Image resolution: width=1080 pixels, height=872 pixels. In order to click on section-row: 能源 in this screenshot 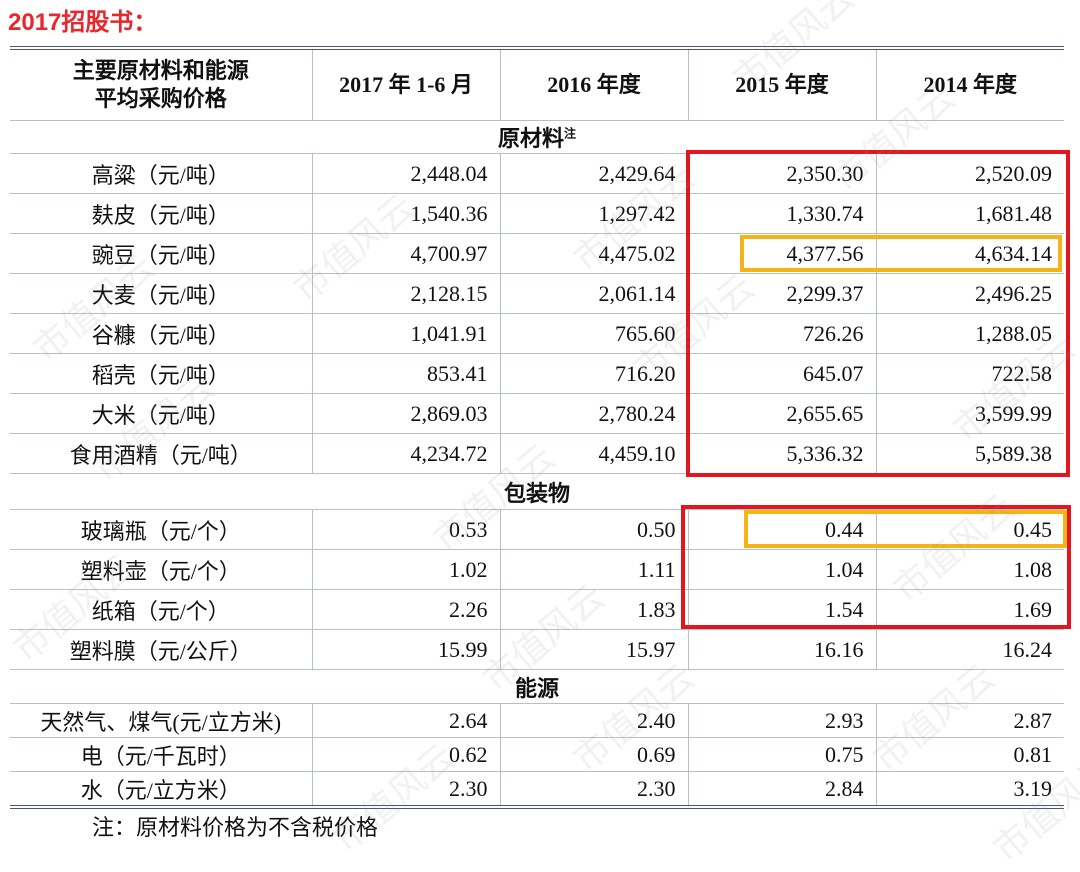, I will do `click(537, 686)`.